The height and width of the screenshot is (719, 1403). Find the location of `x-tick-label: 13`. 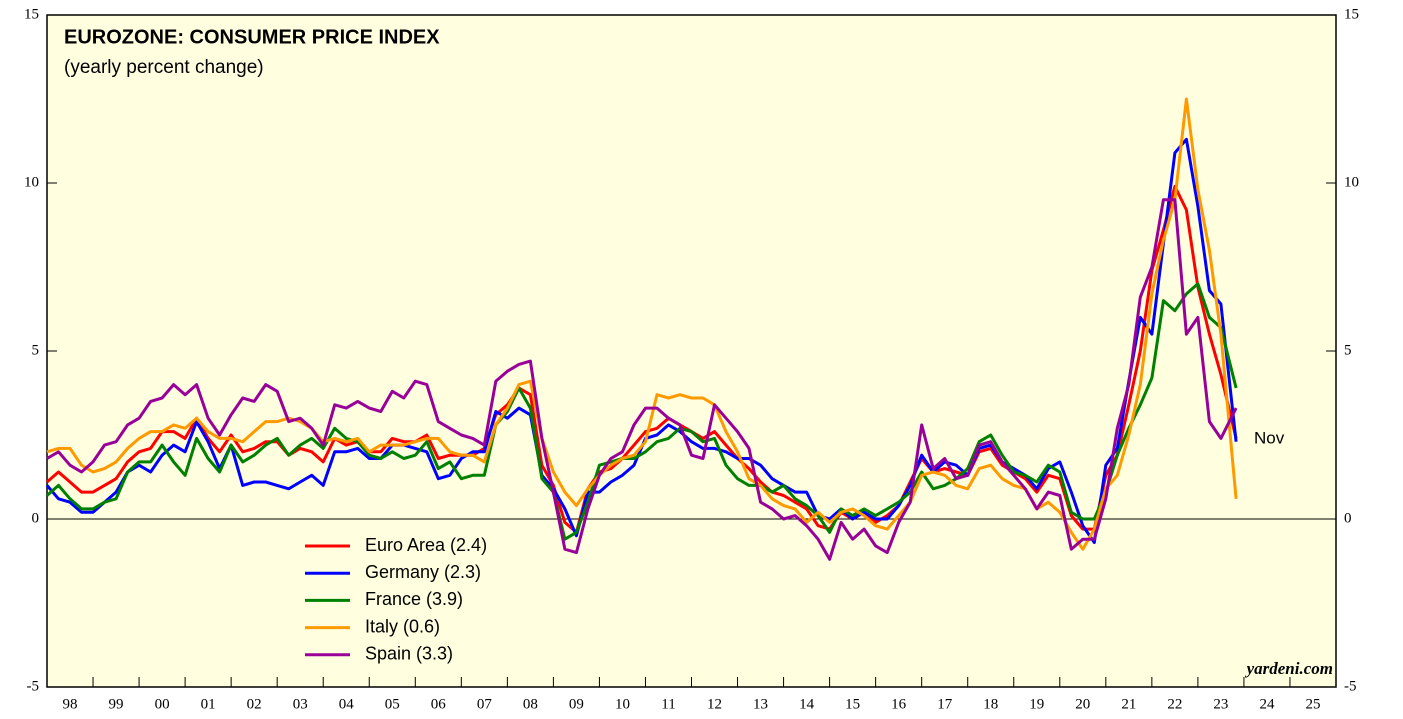

x-tick-label: 13 is located at coordinates (760, 704).